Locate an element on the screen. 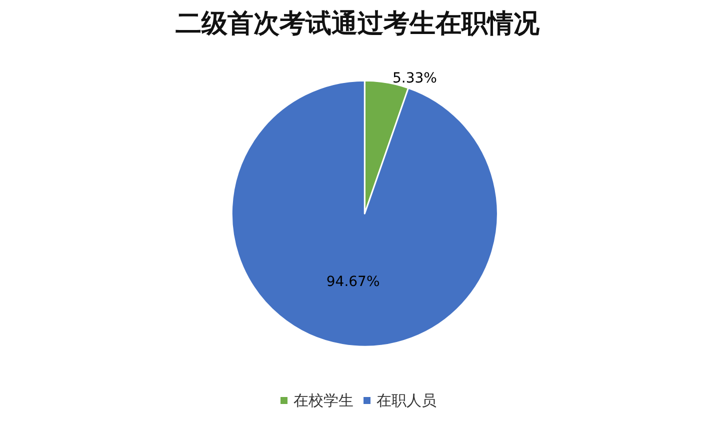 This screenshot has height=423, width=715. chart-title: 二级首次考试通过考生在职情况 is located at coordinates (358, 24).